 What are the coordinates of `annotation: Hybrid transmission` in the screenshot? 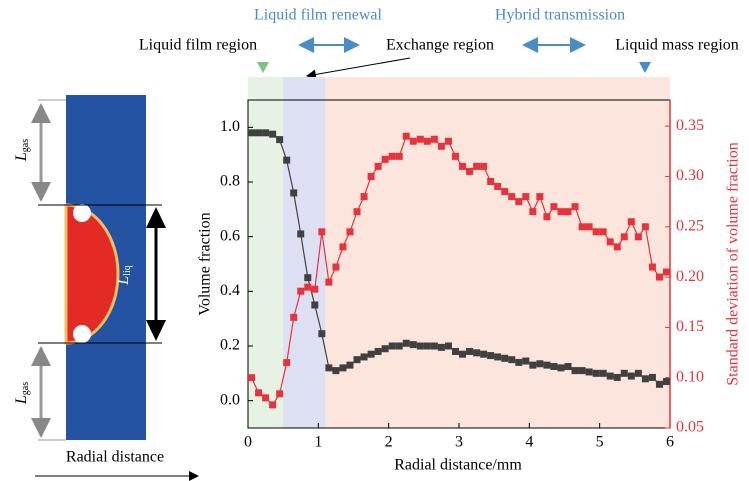 It's located at (560, 15).